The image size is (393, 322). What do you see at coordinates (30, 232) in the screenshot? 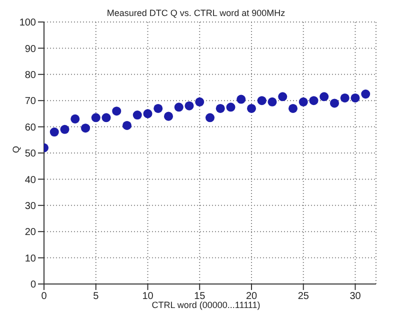
I see `y-tick-label: 20` at bounding box center [30, 232].